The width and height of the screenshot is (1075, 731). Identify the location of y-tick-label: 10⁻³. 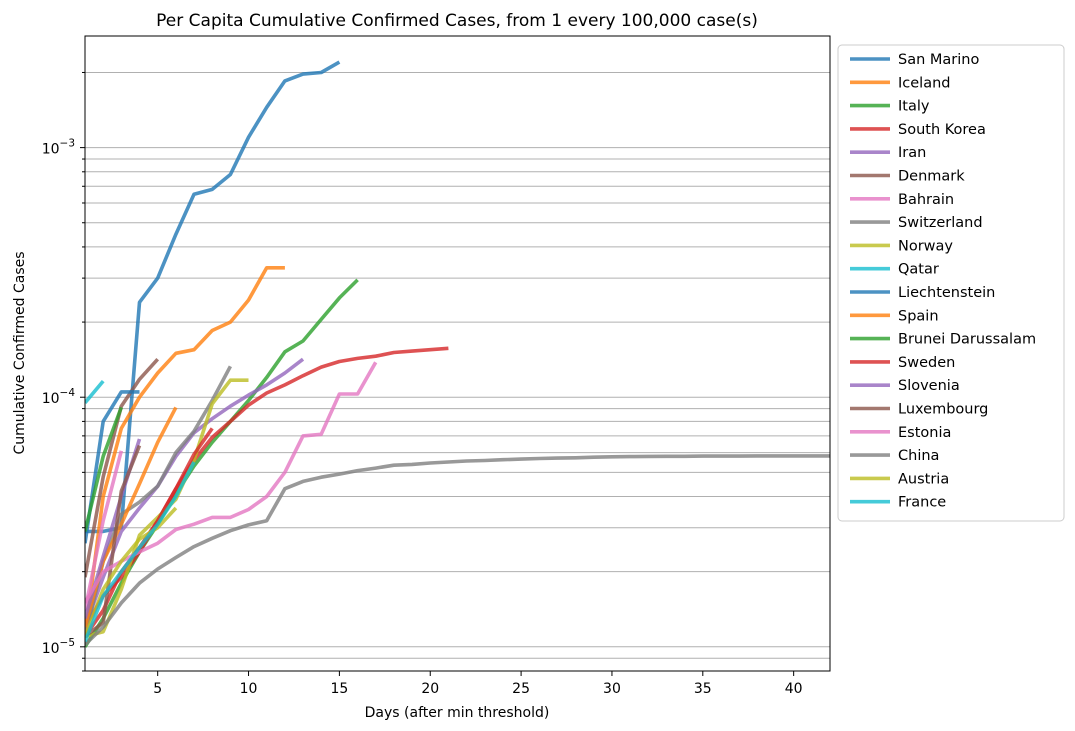
(58, 148).